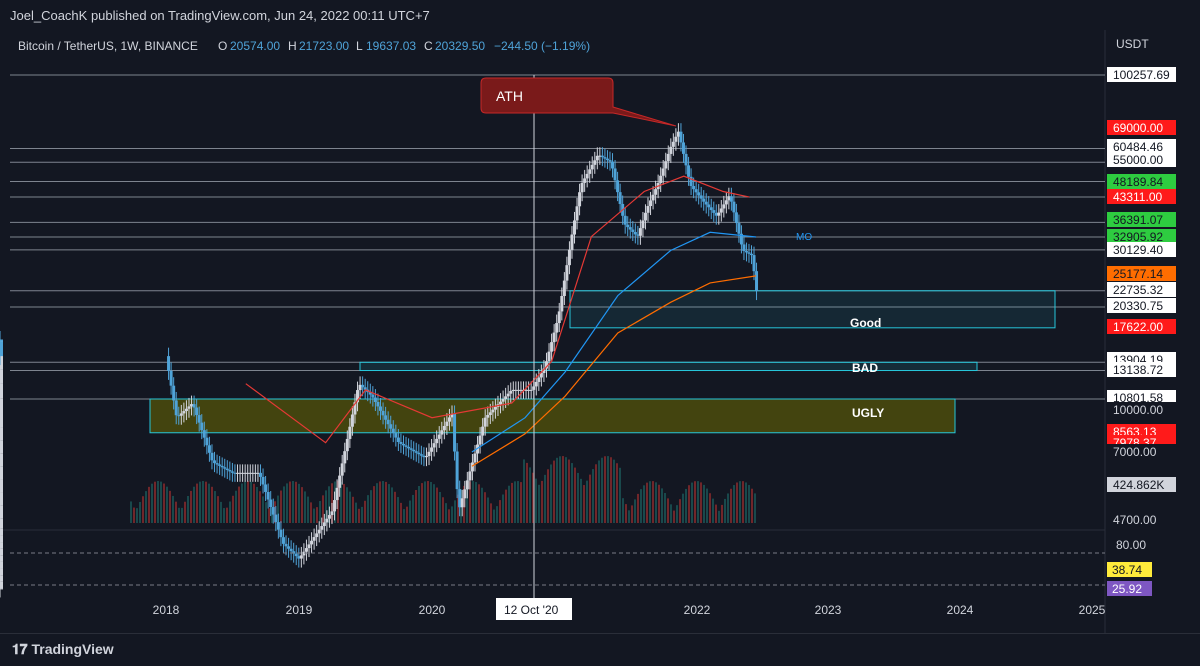  Describe the element at coordinates (804, 237) in the screenshot. I see `mo-label: MO` at that location.